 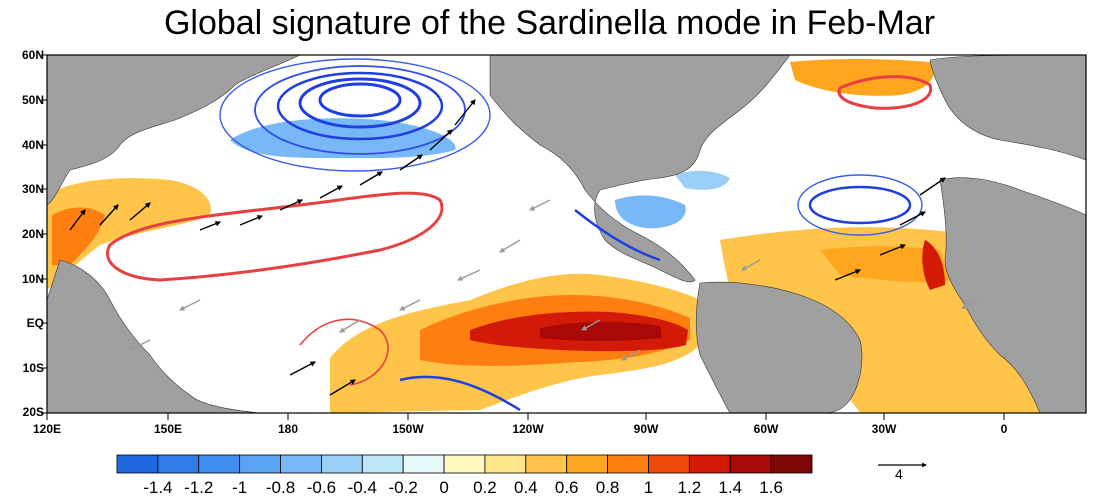 What do you see at coordinates (884, 429) in the screenshot?
I see `lon-tick-label: 30W` at bounding box center [884, 429].